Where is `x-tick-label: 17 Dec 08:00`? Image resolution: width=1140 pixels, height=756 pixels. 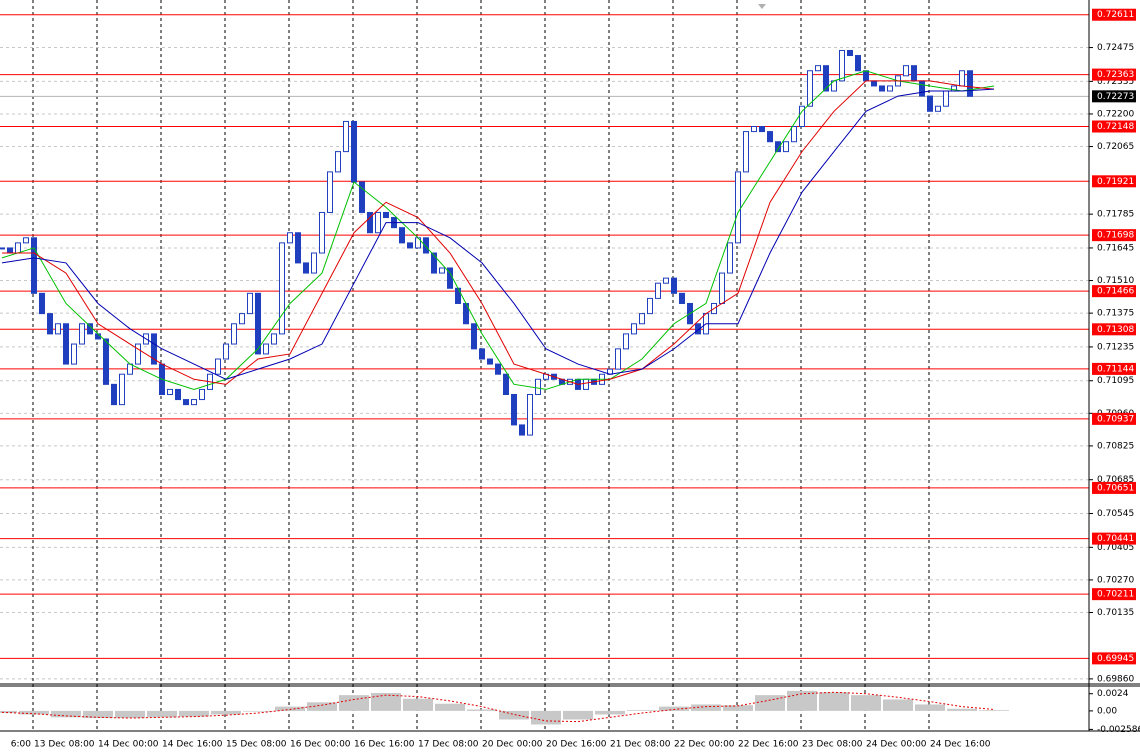
x-tick-label: 17 Dec 08:00 is located at coordinates (448, 745).